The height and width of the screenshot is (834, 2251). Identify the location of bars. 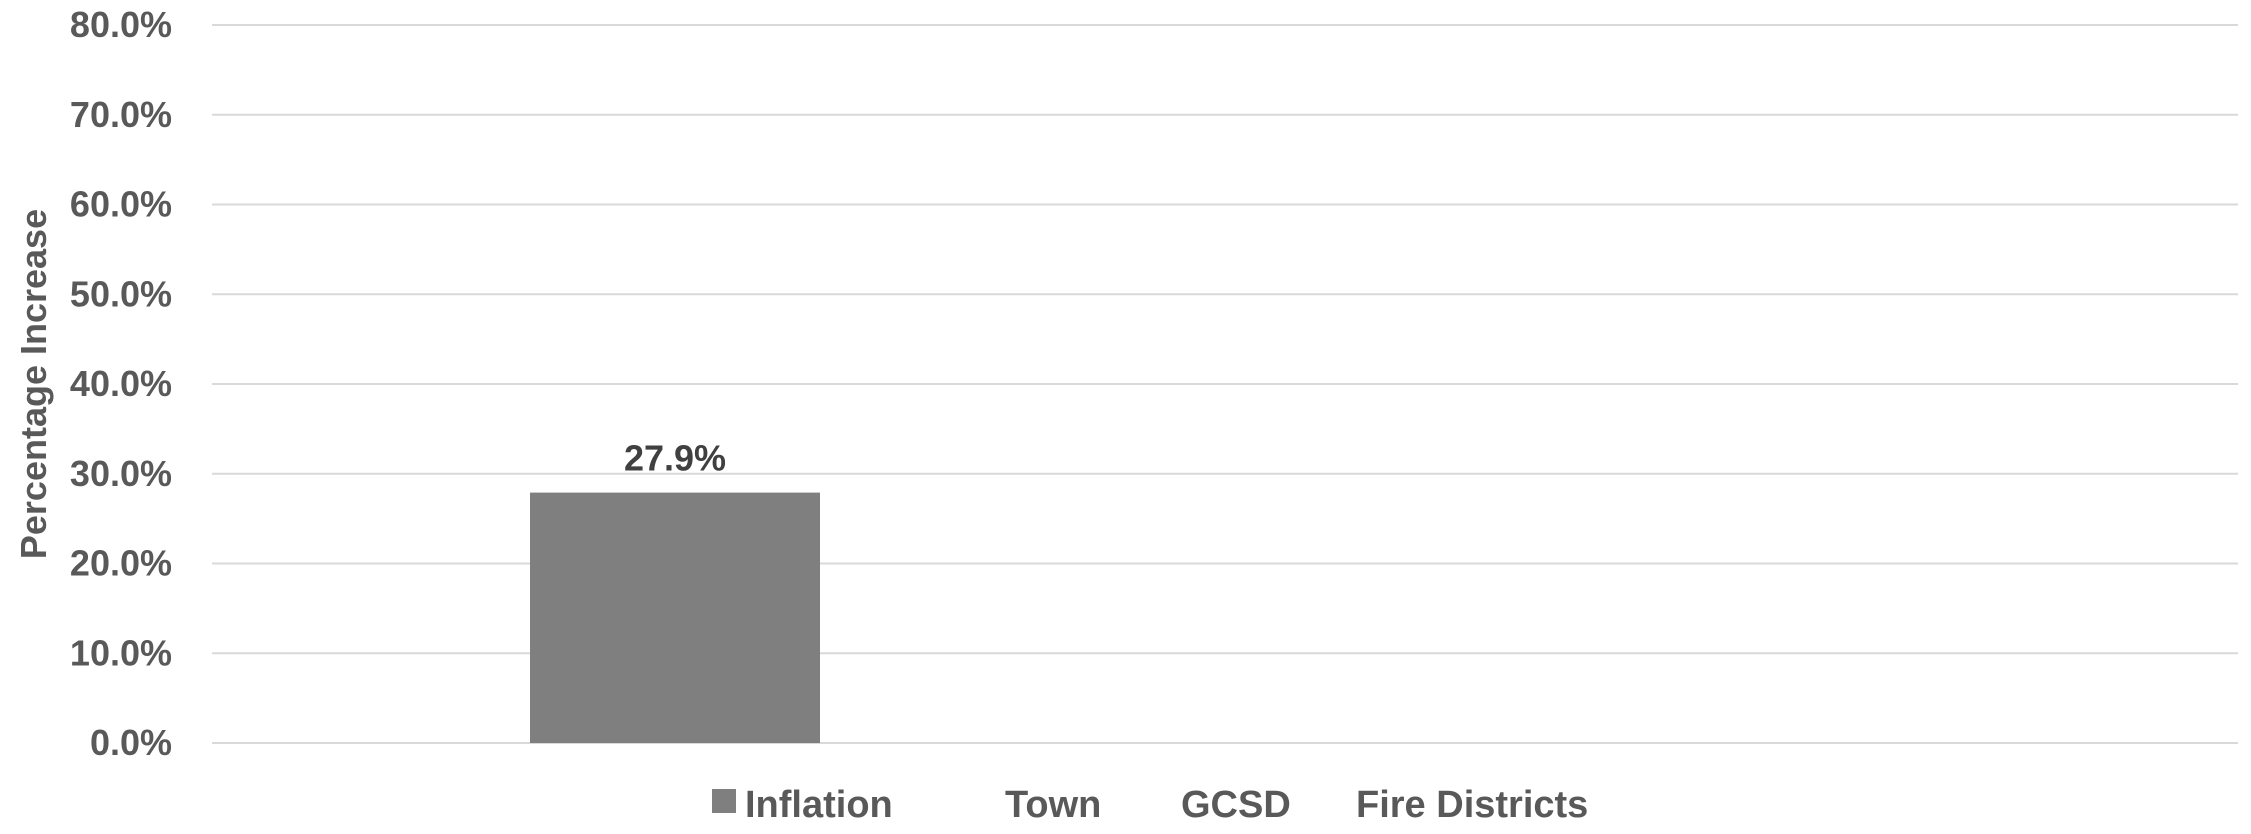
(675, 617).